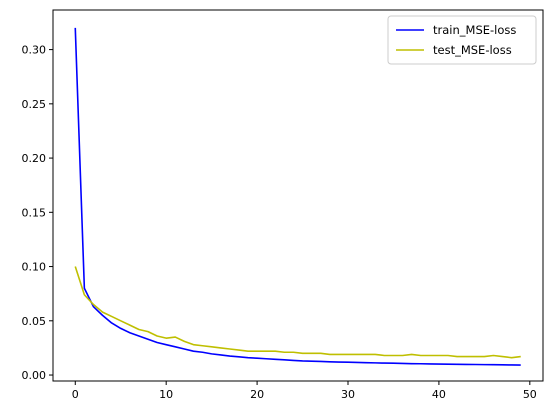 The width and height of the screenshot is (553, 415). What do you see at coordinates (75, 394) in the screenshot?
I see `x-tick-label: 0` at bounding box center [75, 394].